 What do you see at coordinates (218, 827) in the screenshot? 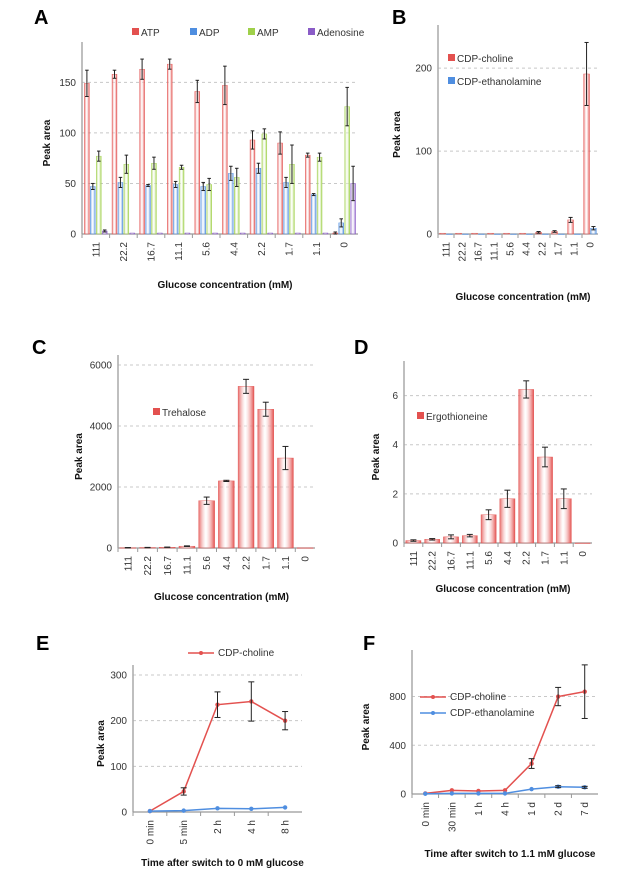
I see `x-tick-label: 2 h` at bounding box center [218, 827].